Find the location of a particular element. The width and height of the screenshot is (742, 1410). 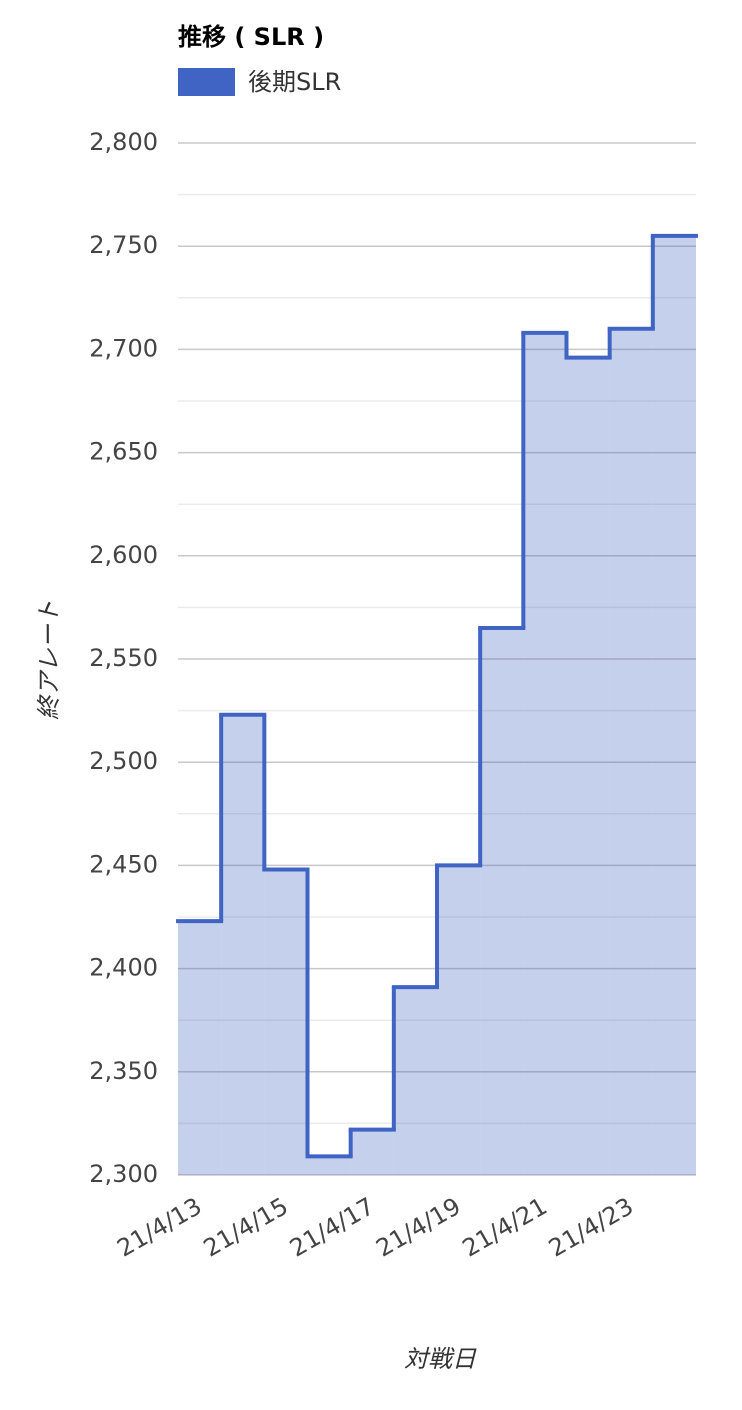

x-axis-label: 対戦日 is located at coordinates (440, 1359).